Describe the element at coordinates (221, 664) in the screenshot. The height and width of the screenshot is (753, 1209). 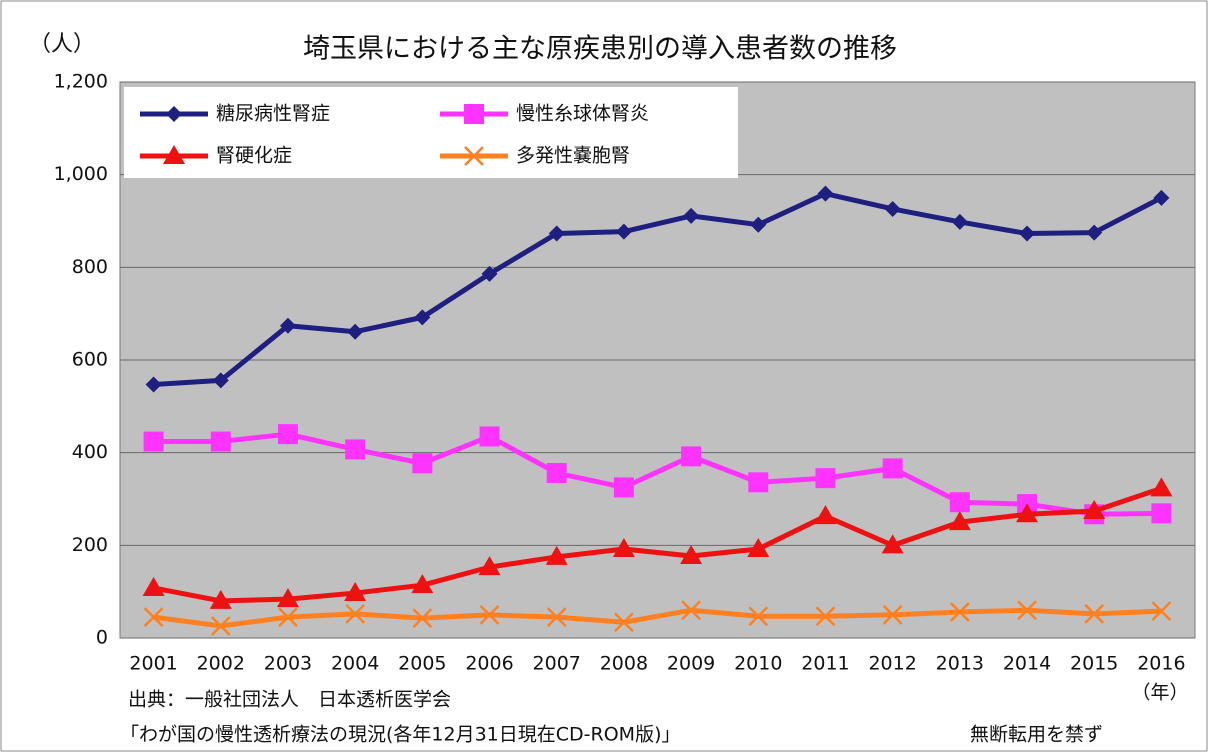
I see `x-tick-label: 2002` at that location.